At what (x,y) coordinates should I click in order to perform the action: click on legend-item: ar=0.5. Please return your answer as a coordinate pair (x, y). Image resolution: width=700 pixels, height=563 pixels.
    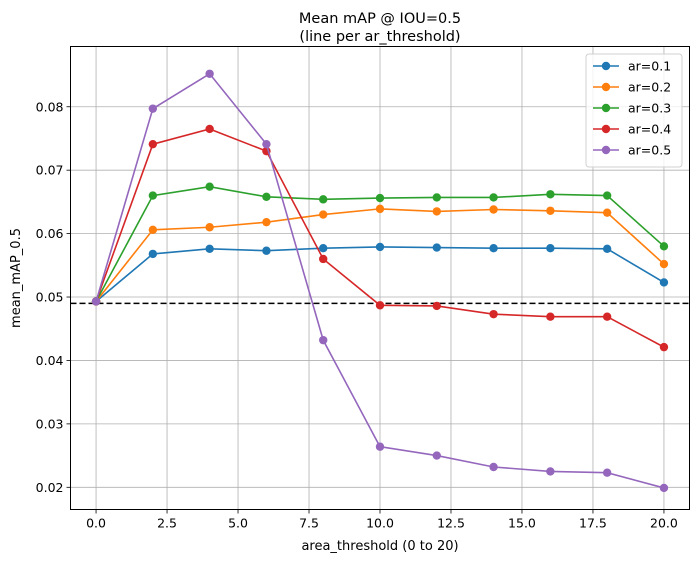
    Looking at the image, I should click on (632, 150).